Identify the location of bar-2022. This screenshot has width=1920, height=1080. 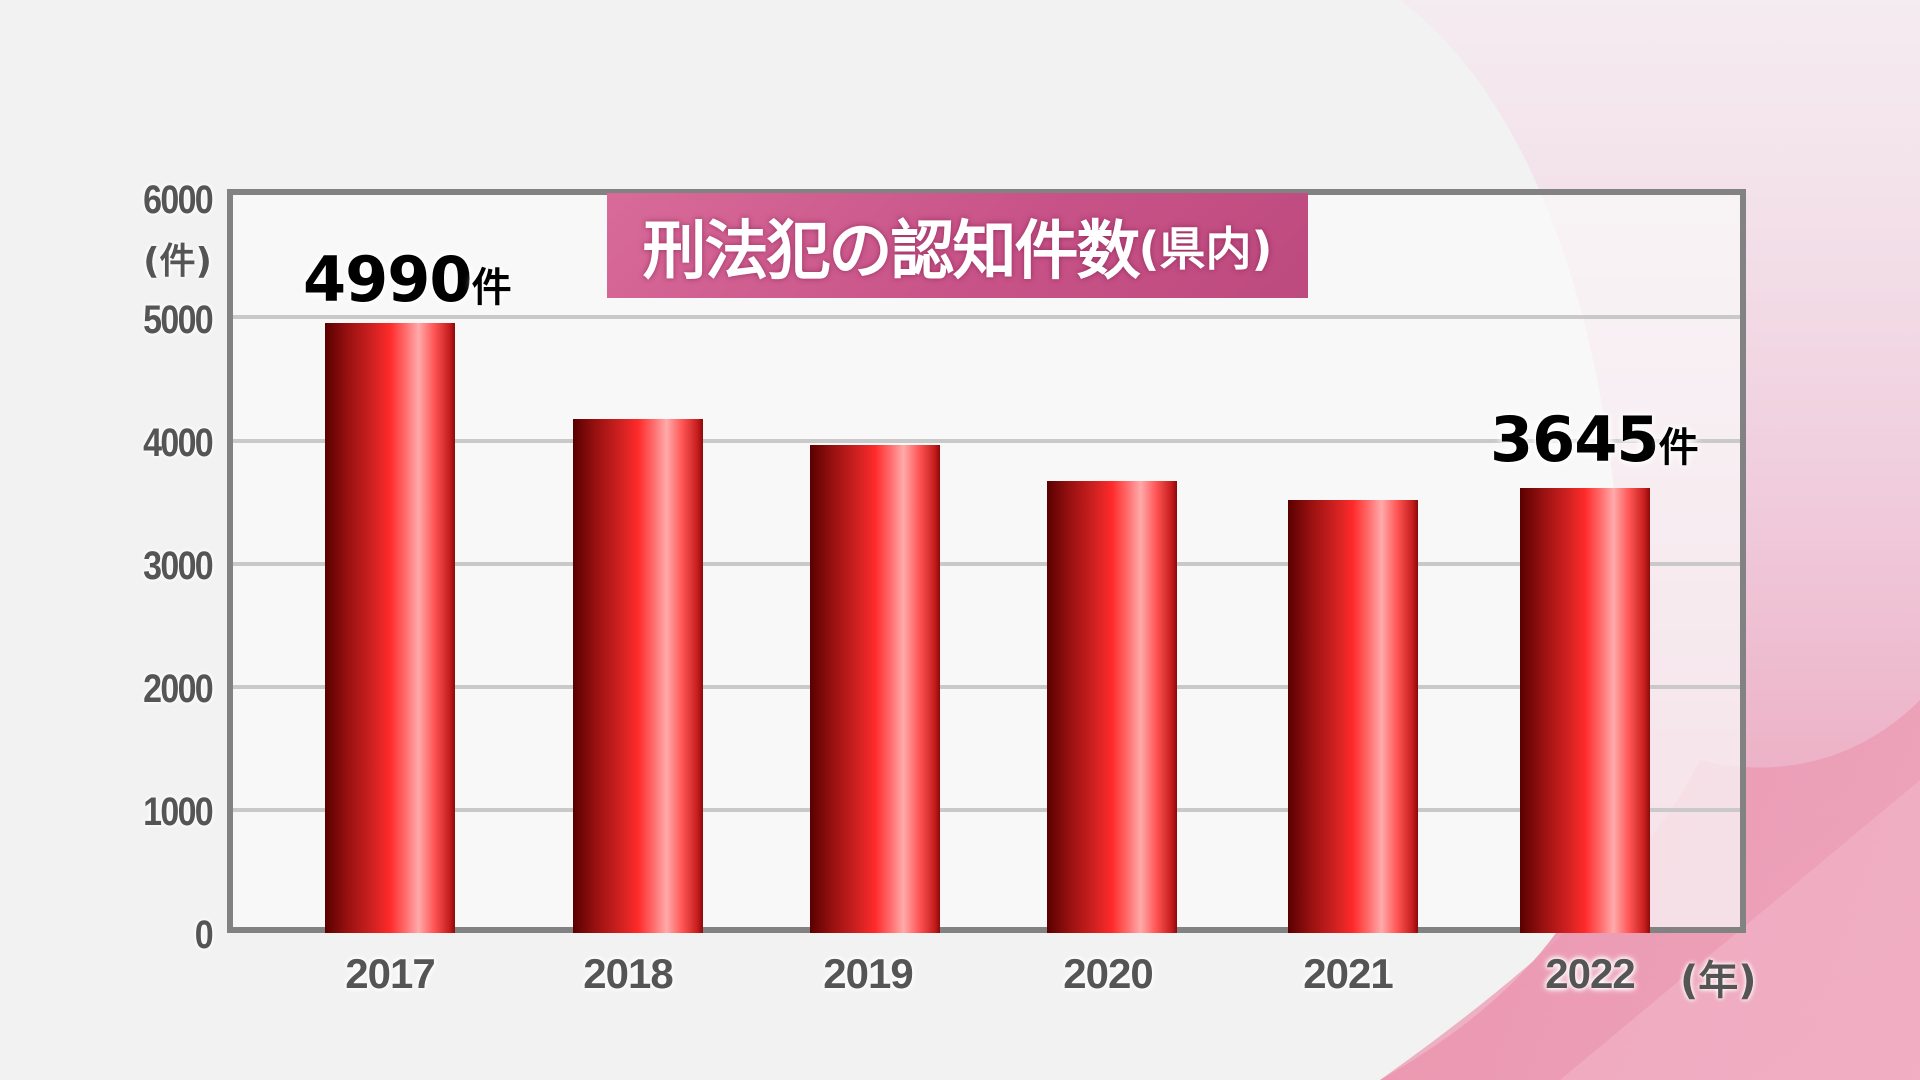
(1585, 710).